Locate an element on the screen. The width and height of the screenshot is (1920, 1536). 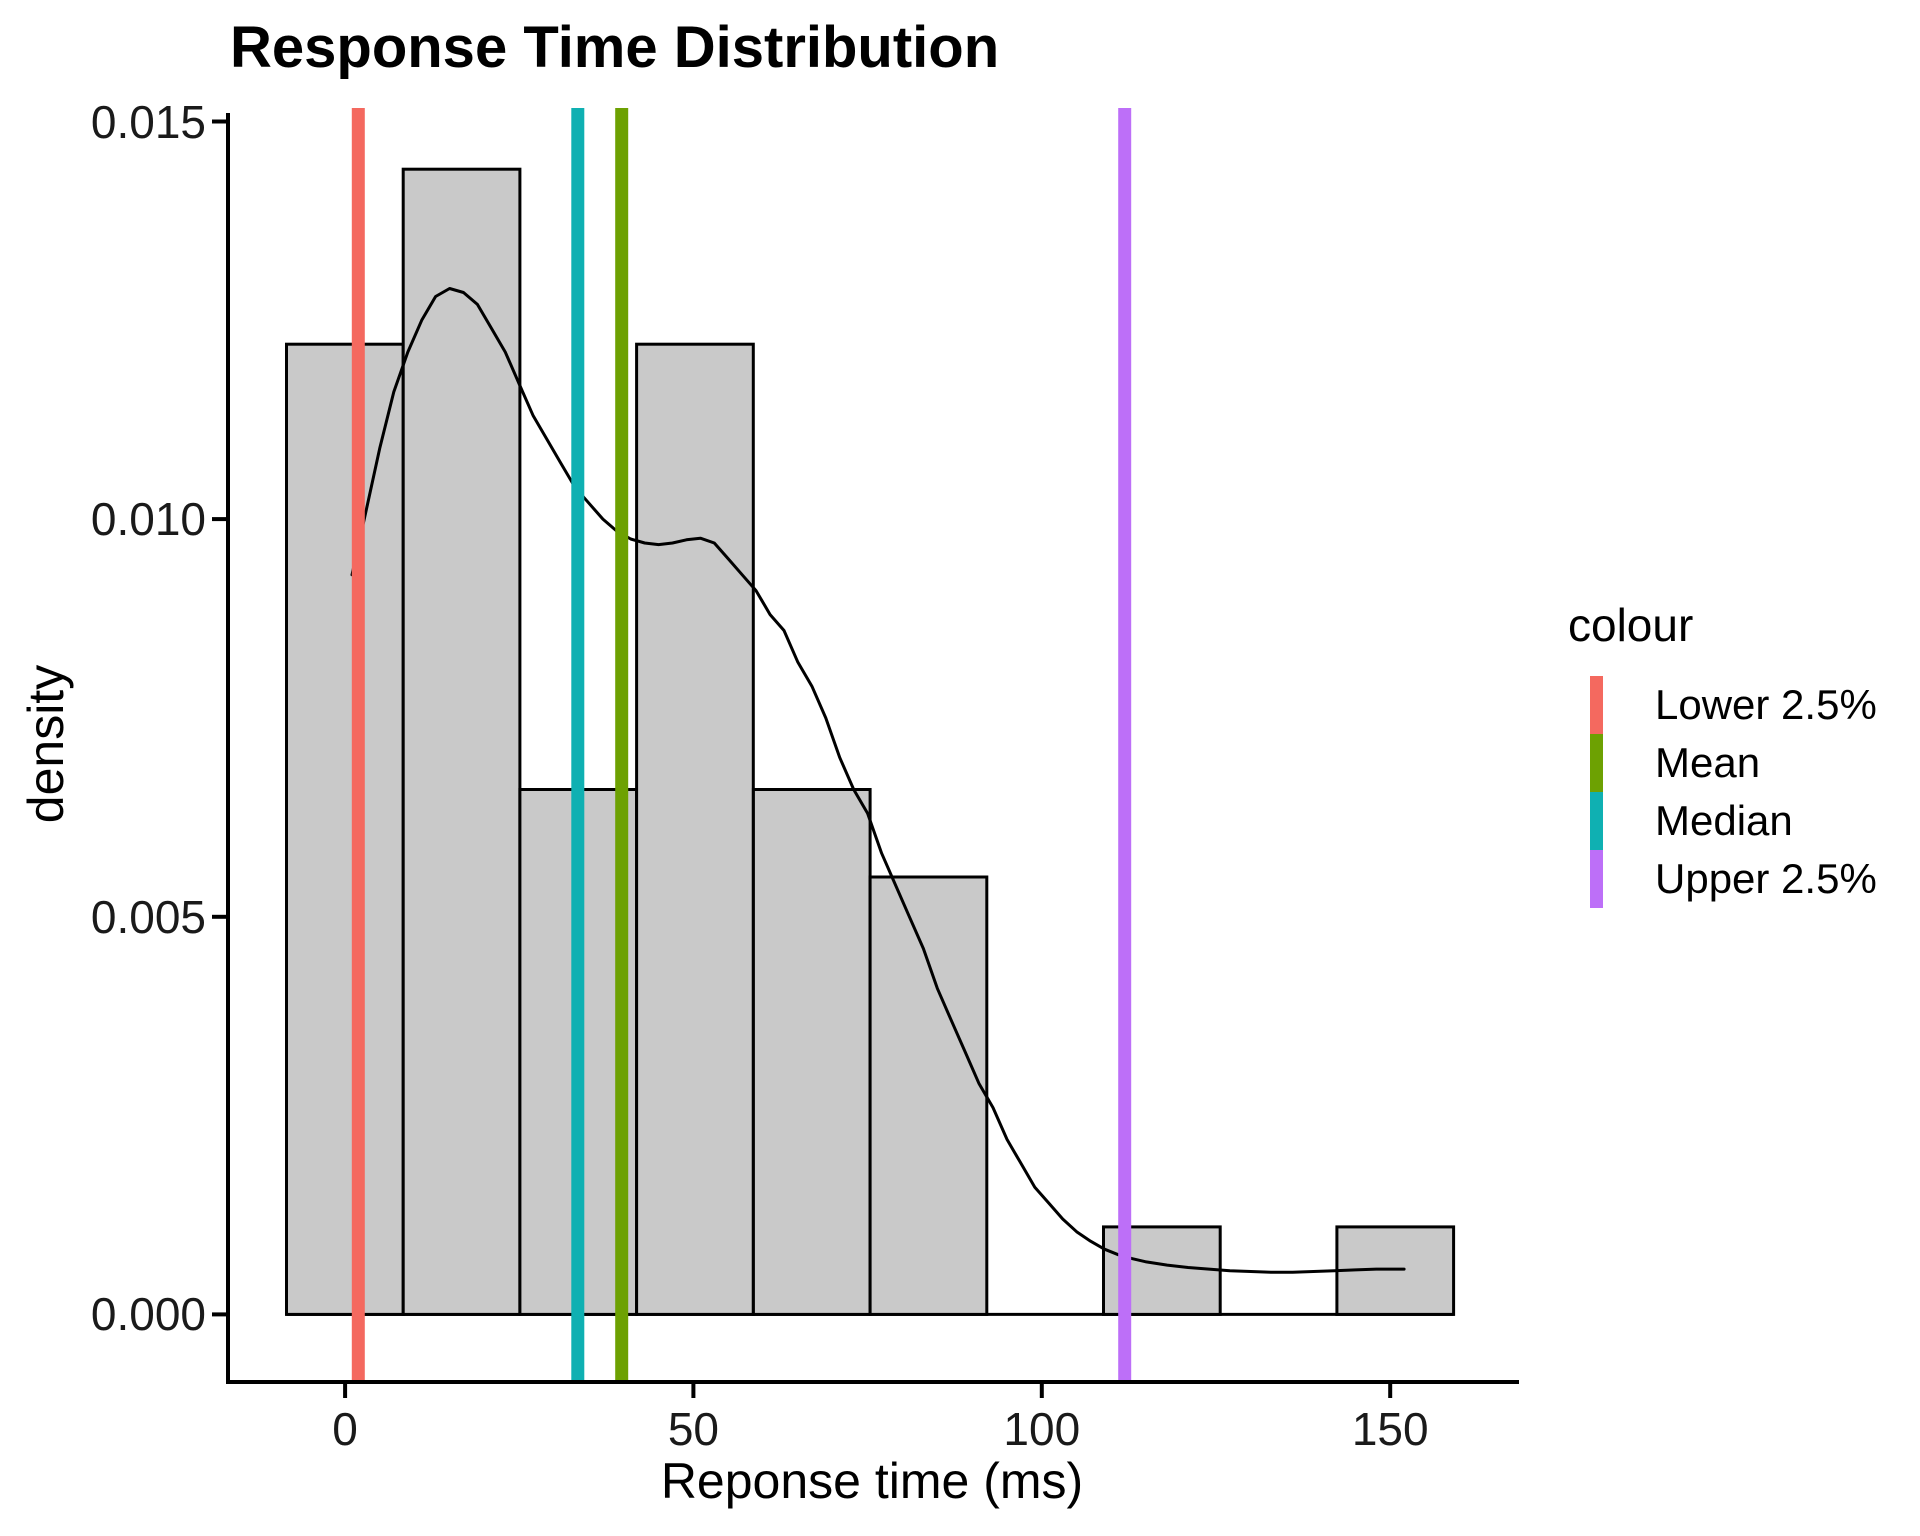
y-tick-label-0.005: 0.005 is located at coordinates (148, 916).